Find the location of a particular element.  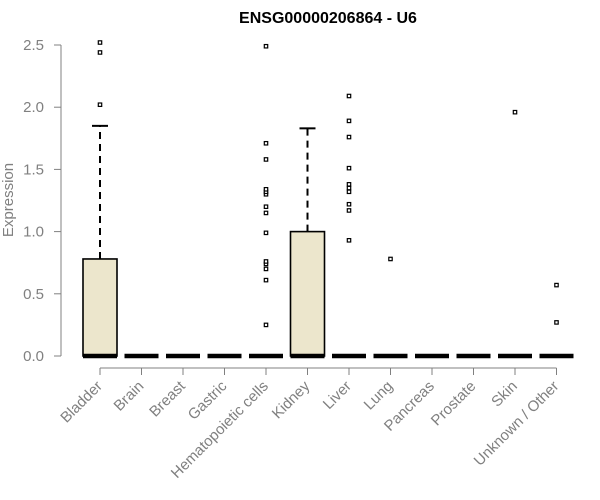

chart-title: ENSG00000206864 - U6 is located at coordinates (328, 18).